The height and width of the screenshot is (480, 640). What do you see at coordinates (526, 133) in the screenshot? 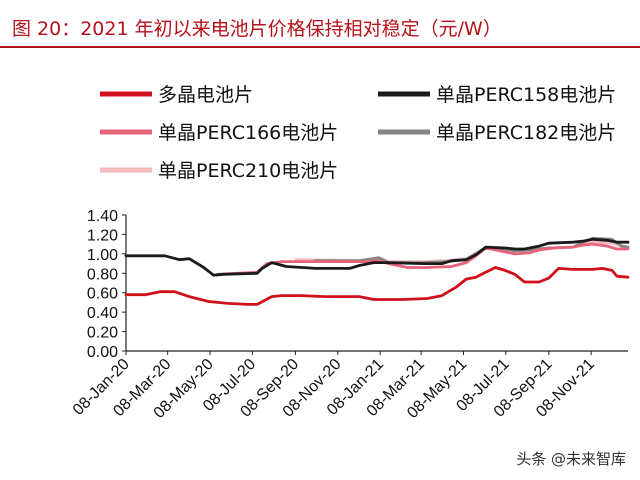
I see `legend-label-4: 单晶PERC182电池片` at bounding box center [526, 133].